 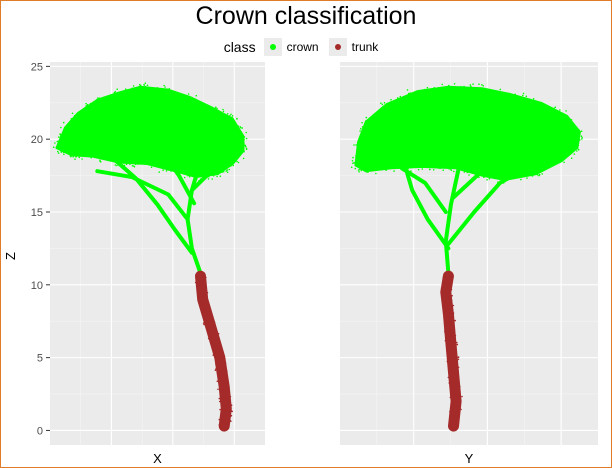 What do you see at coordinates (306, 47) in the screenshot?
I see `legend: class crown trunk` at bounding box center [306, 47].